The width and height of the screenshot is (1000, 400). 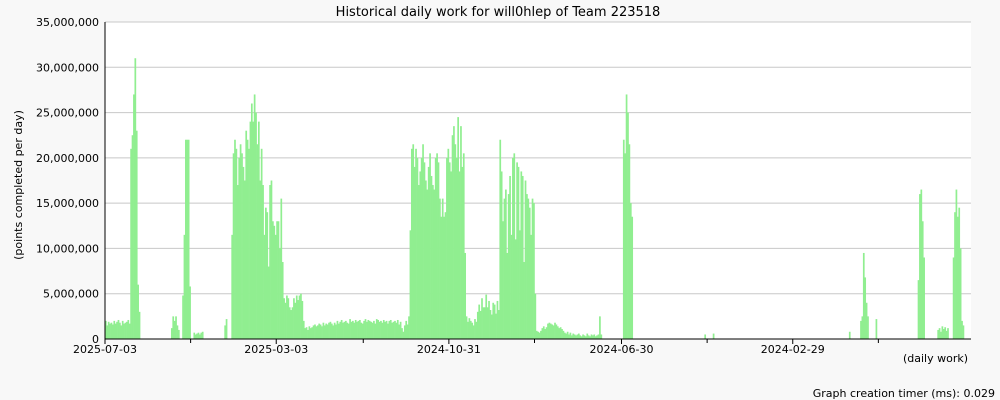 What do you see at coordinates (67, 67) in the screenshot?
I see `y-tick-label: 30,000,000` at bounding box center [67, 67].